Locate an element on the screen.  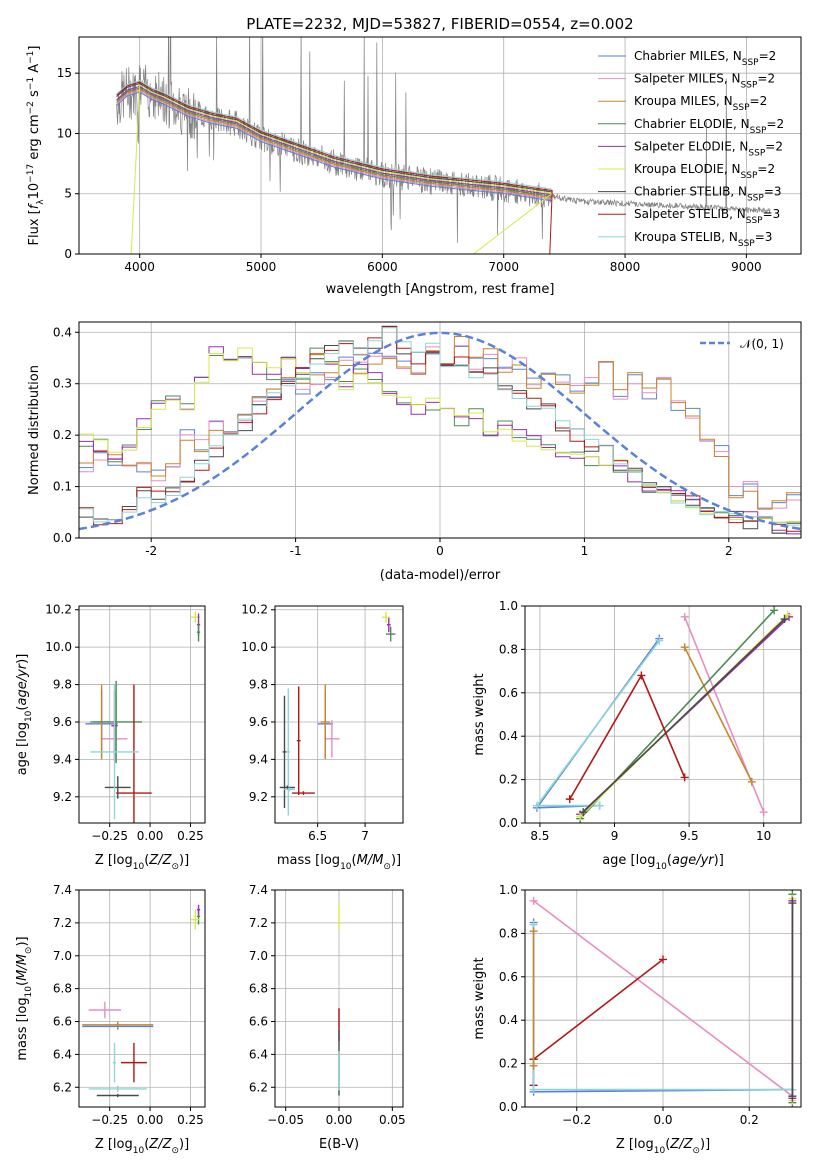
mass-vs-EBV-ytick-label: 7.0 is located at coordinates (258, 956).